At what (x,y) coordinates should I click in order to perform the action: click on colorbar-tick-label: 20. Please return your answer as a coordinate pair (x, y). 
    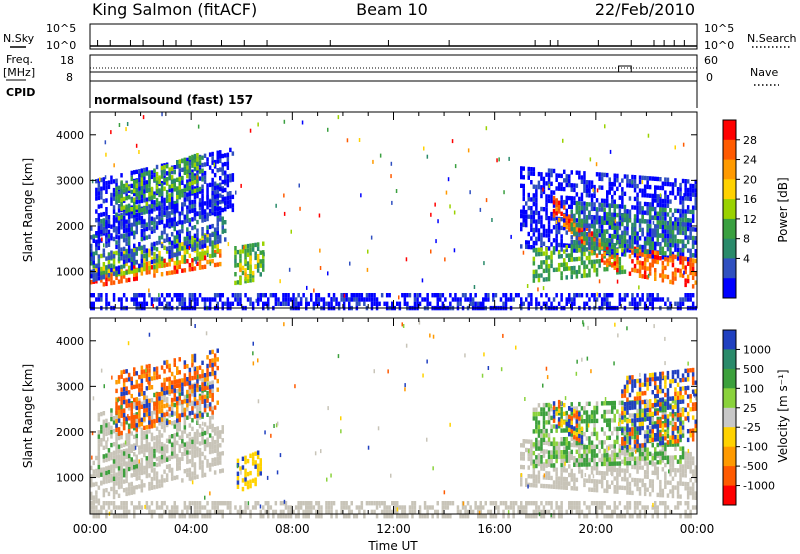
    Looking at the image, I should click on (750, 179).